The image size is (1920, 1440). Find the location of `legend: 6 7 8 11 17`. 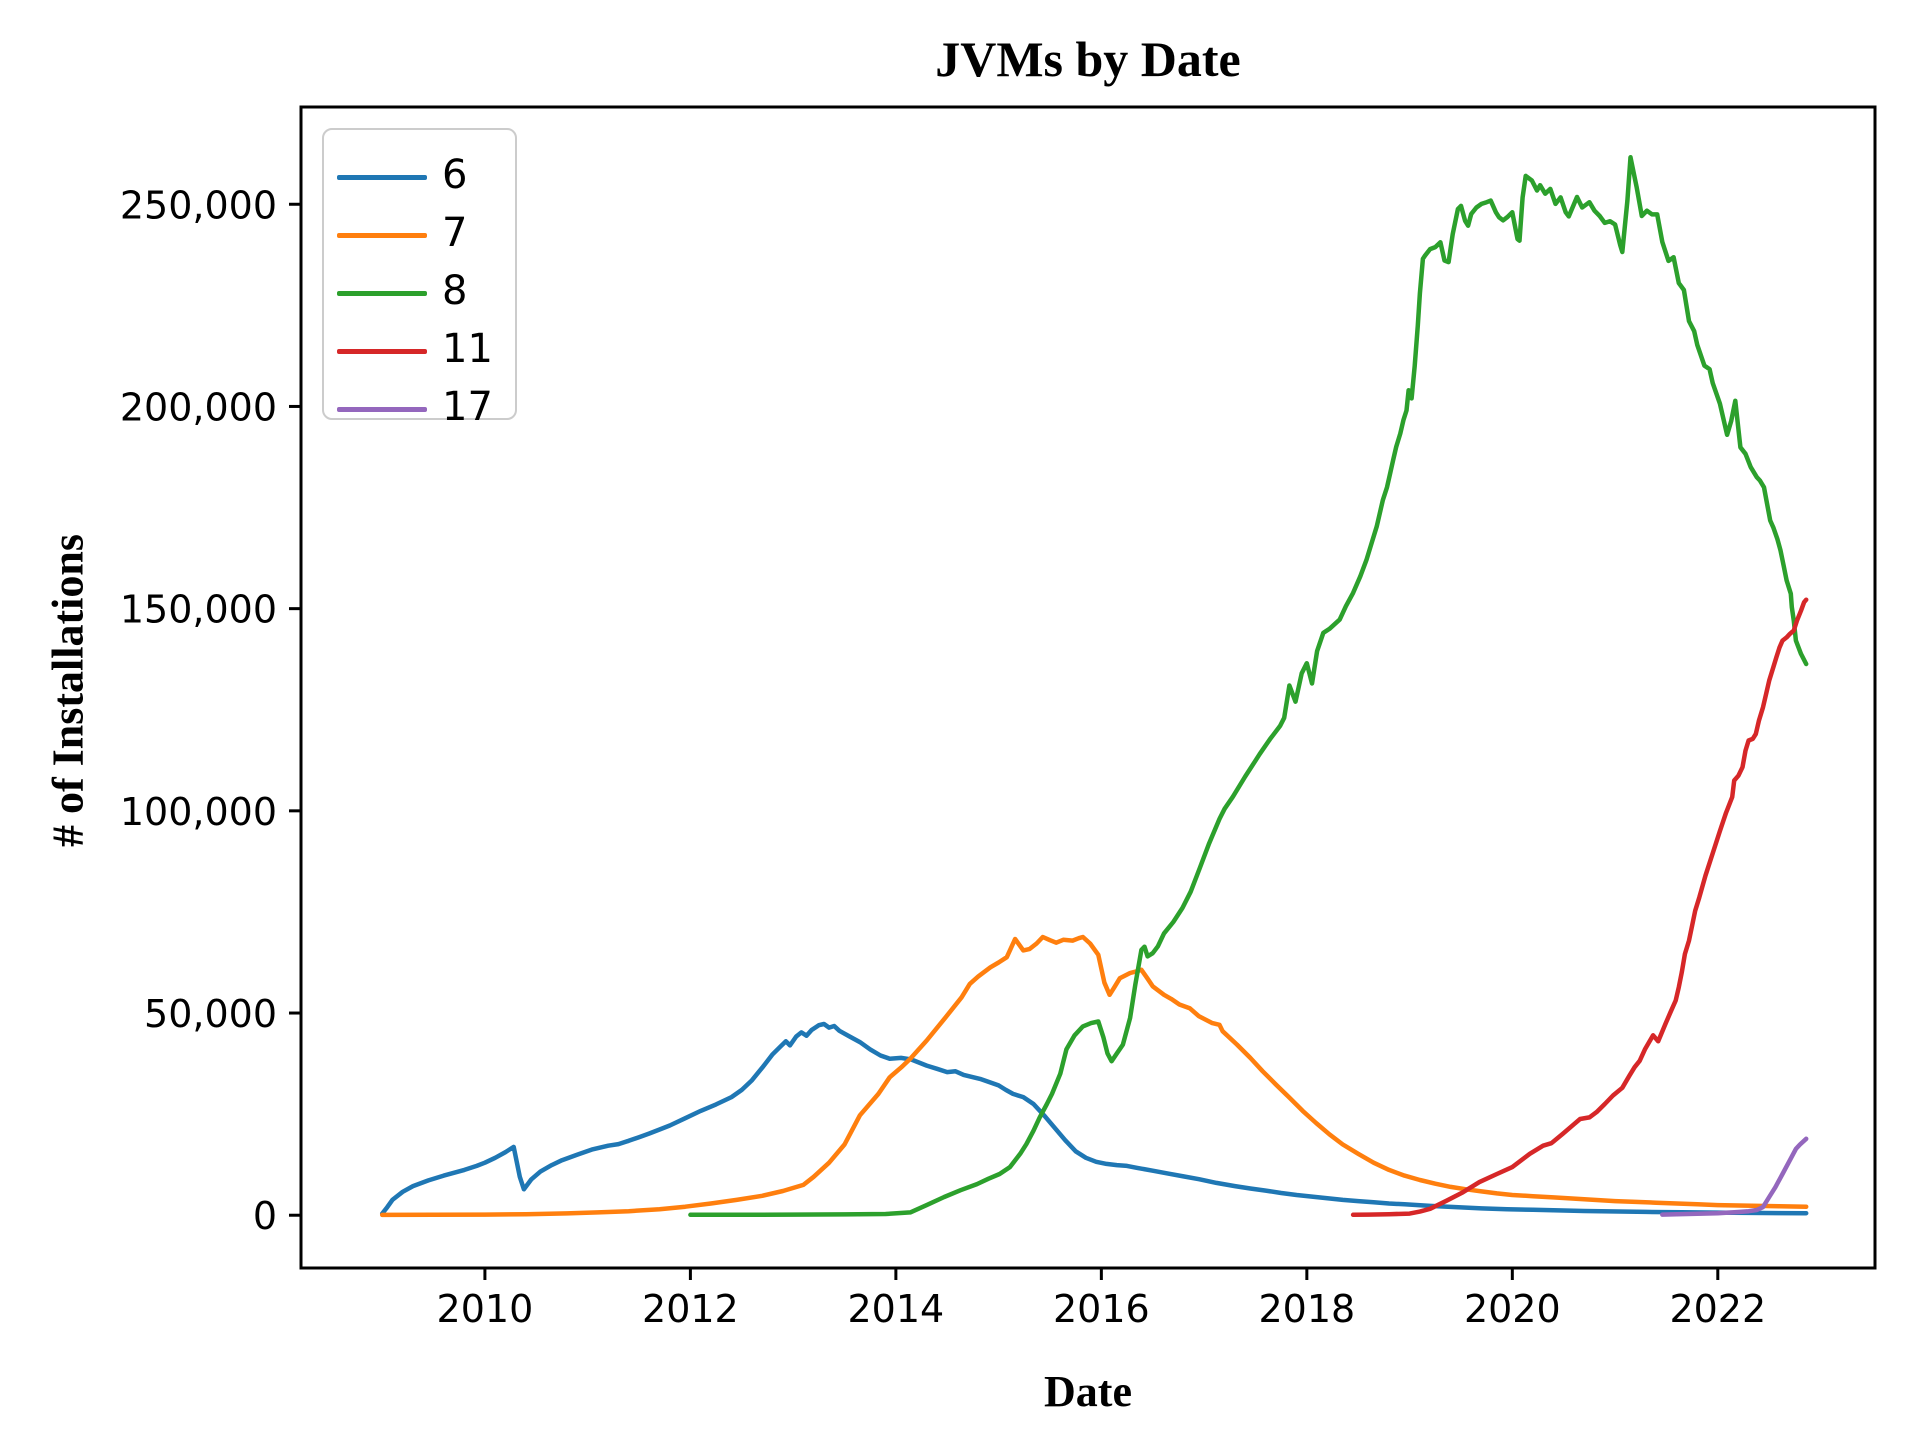

legend: 6 7 8 11 17 is located at coordinates (419, 279).